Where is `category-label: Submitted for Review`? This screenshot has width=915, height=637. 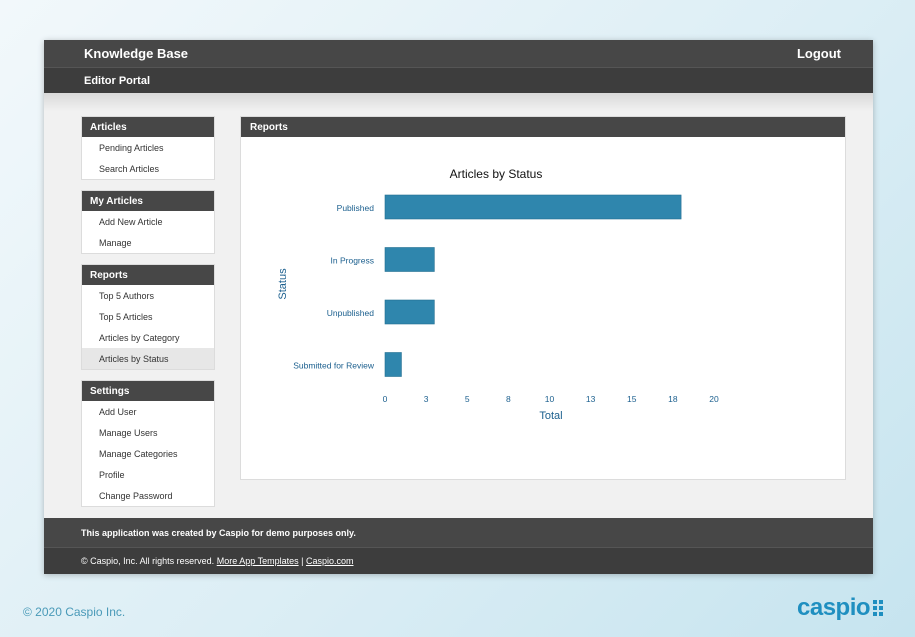
category-label: Submitted for Review is located at coordinates (334, 366).